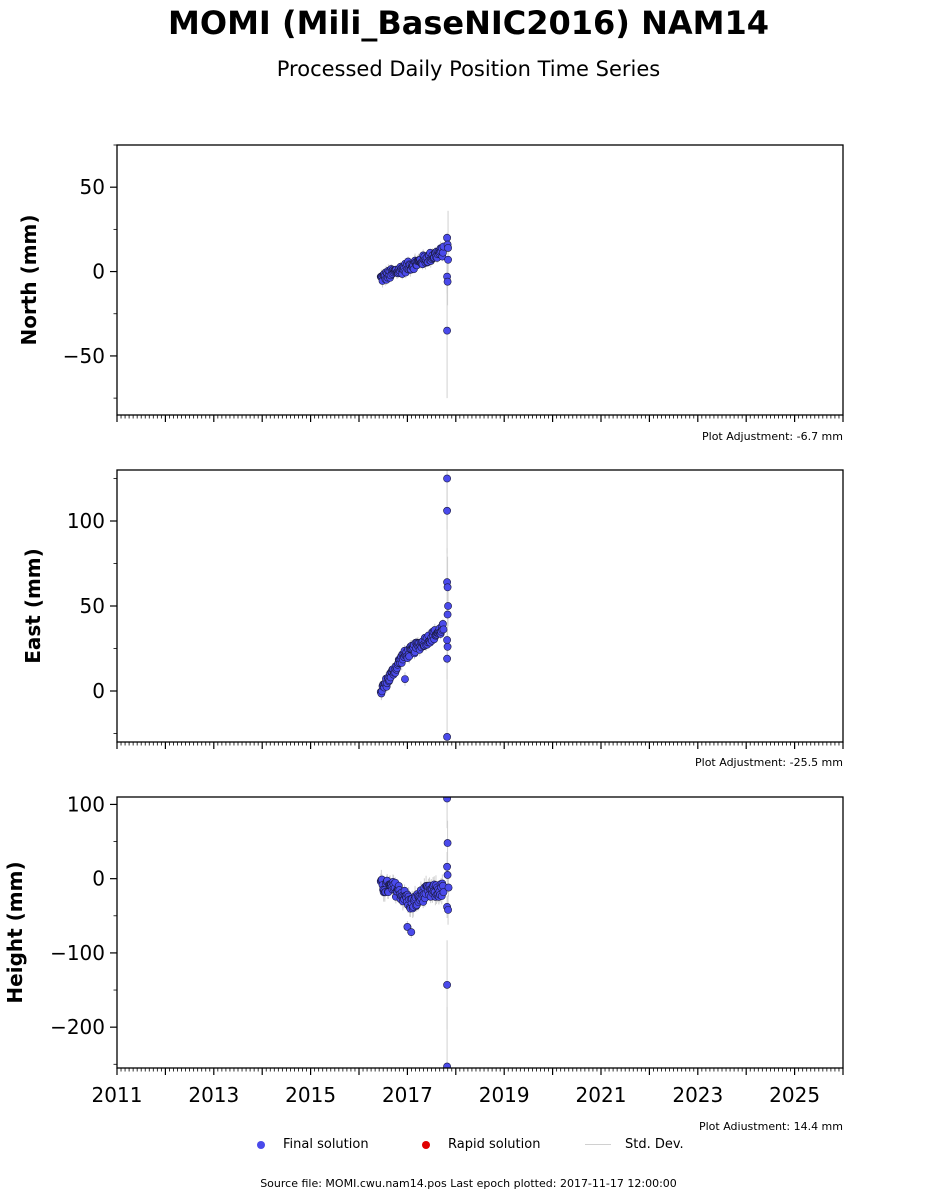  Describe the element at coordinates (77, 953) in the screenshot. I see `y-tick-label: −100` at that location.